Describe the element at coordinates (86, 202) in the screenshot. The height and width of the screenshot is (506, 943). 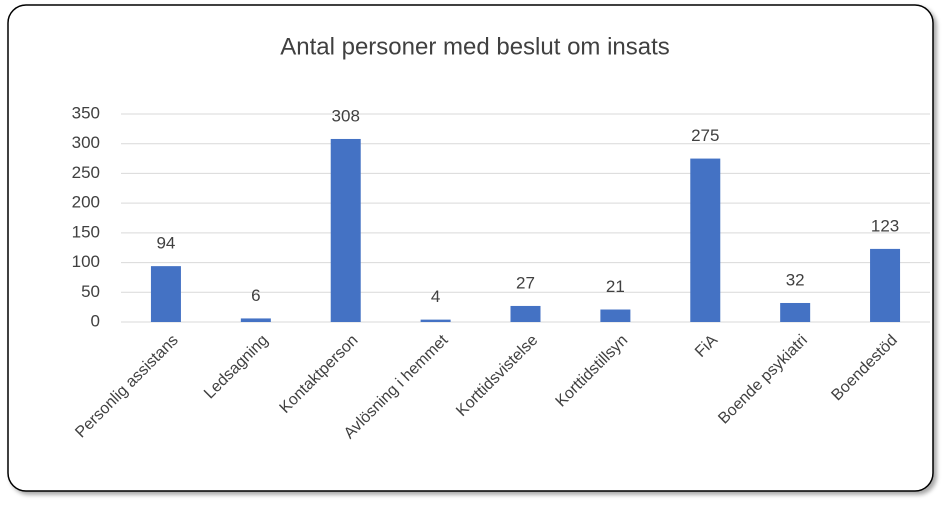
I see `y-tick-label: 200` at that location.